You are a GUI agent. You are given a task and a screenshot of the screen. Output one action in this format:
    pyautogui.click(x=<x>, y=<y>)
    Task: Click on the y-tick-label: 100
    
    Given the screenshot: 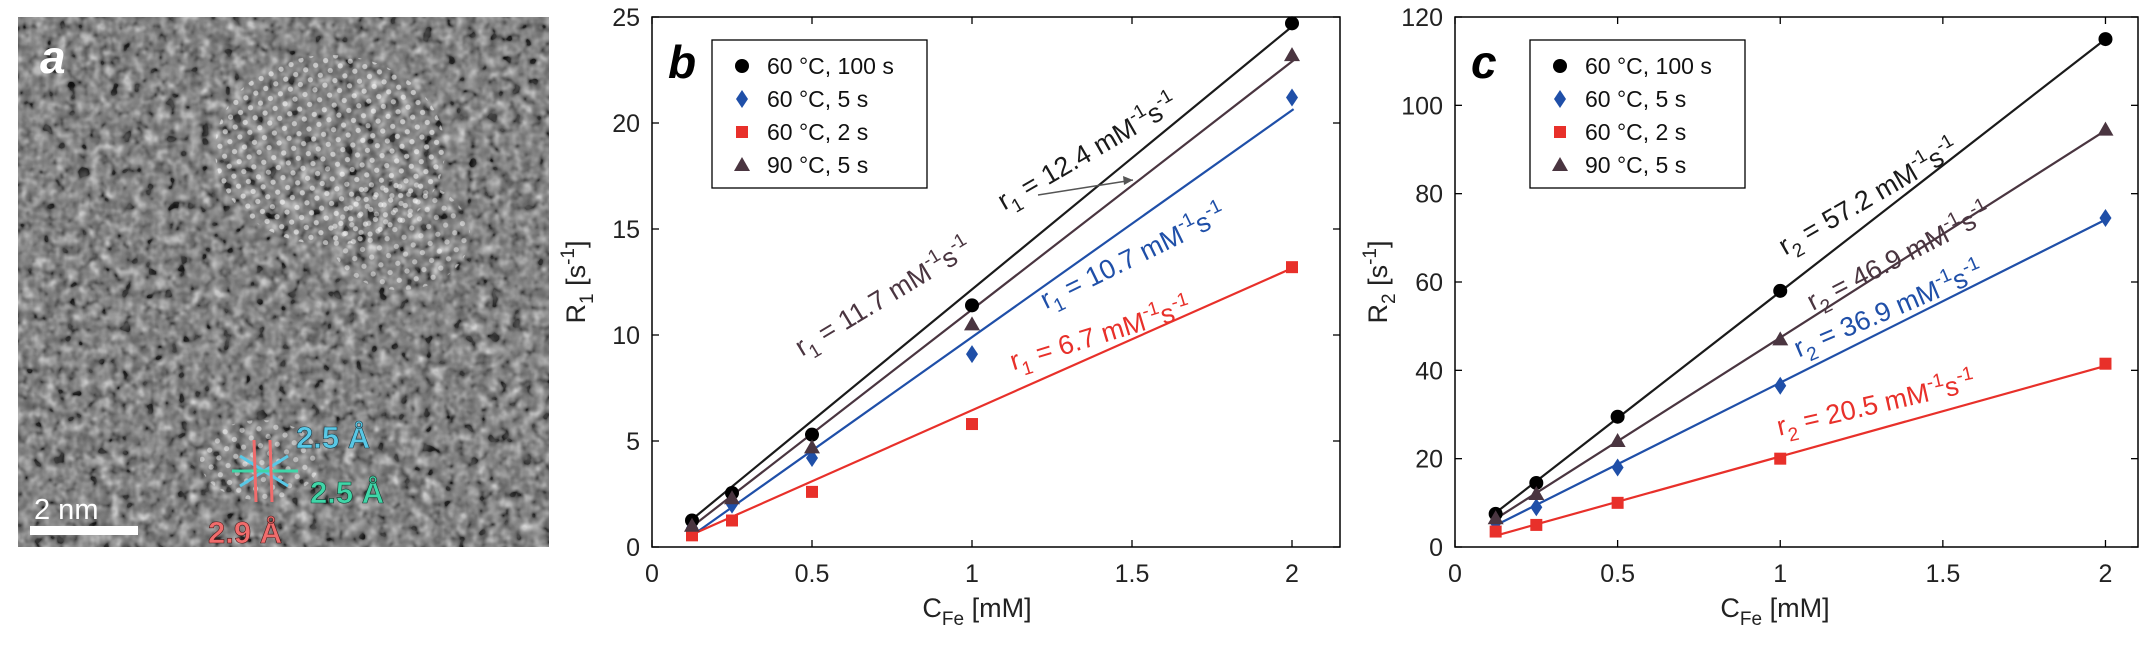 What is the action you would take?
    pyautogui.click(x=1422, y=106)
    